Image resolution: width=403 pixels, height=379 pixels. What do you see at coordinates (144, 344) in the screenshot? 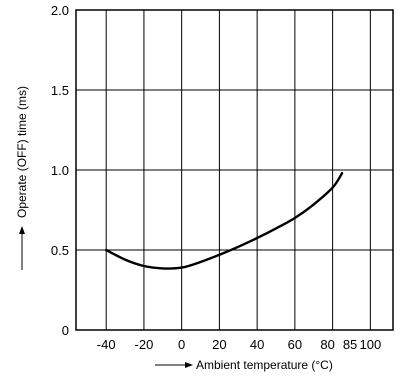
I see `x-tick-label: -20` at bounding box center [144, 344].